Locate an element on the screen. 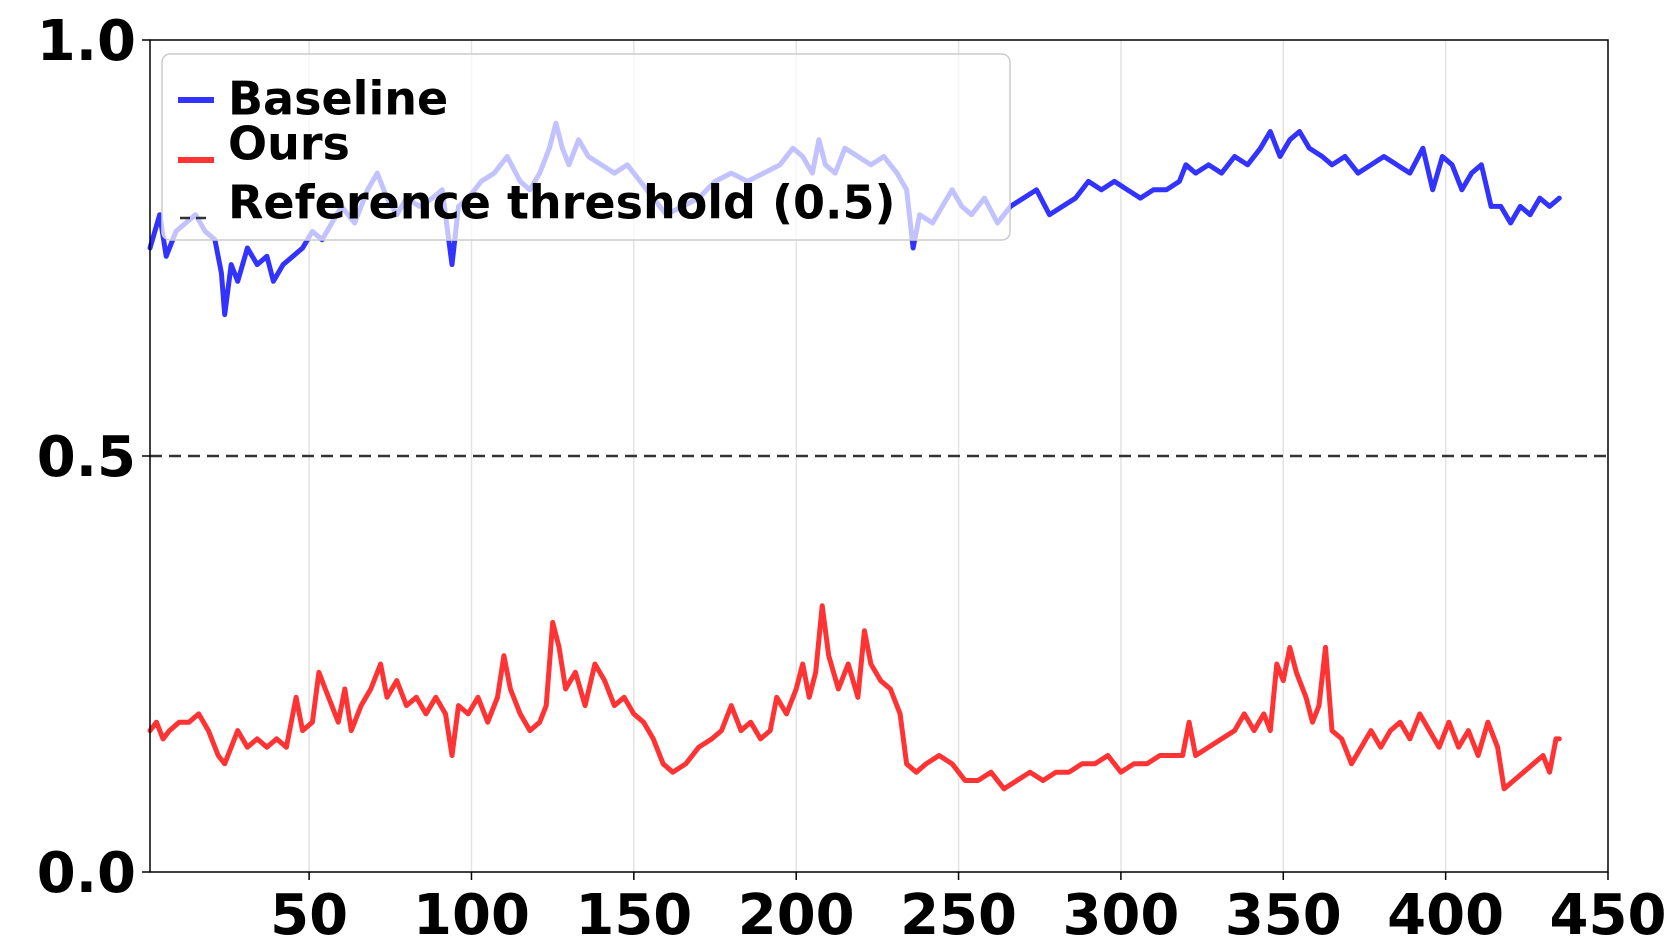  legend: Baseline Ours Reference threshold (0.5) is located at coordinates (586, 147).